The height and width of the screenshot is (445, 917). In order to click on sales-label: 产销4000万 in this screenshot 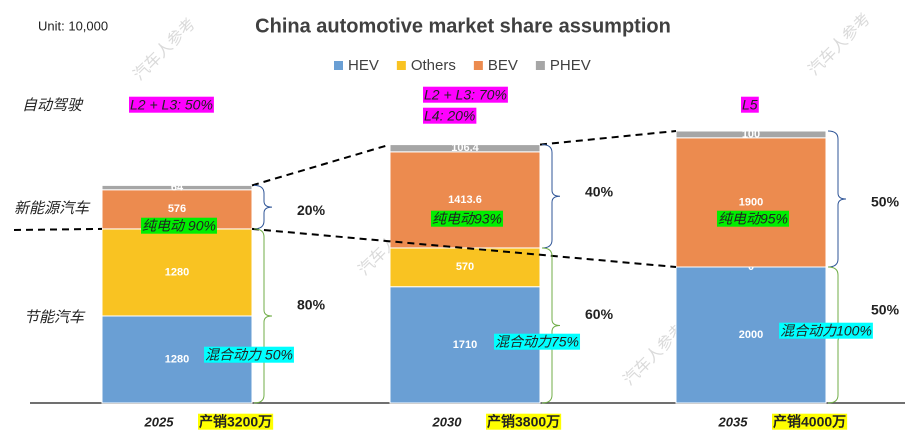, I will do `click(809, 422)`.